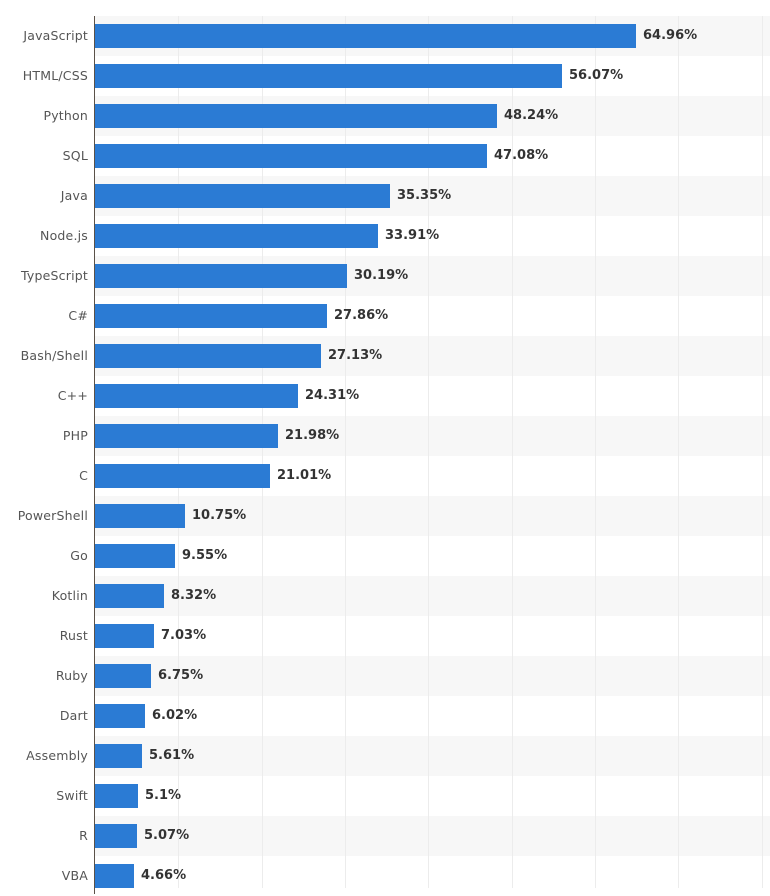 The width and height of the screenshot is (770, 896). I want to click on category-label: Assembly, so click(57, 755).